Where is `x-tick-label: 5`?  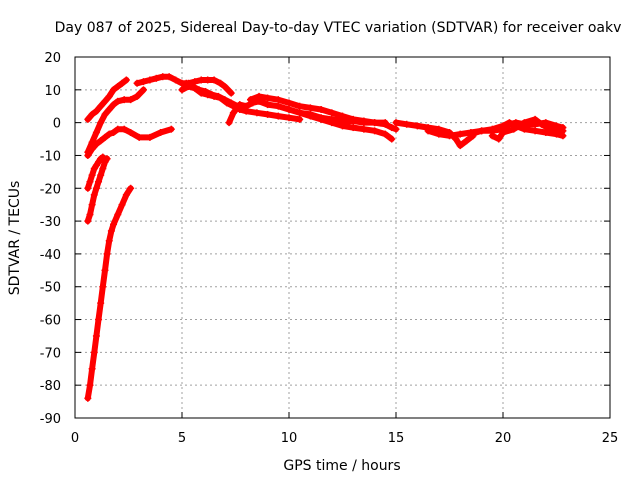
x-tick-label: 5 is located at coordinates (182, 438).